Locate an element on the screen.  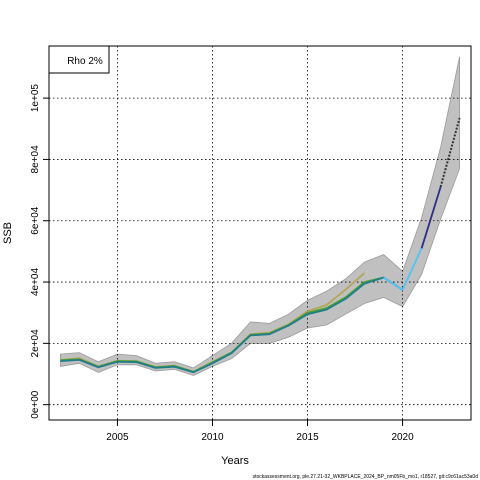
legend-box is located at coordinates (79, 59).